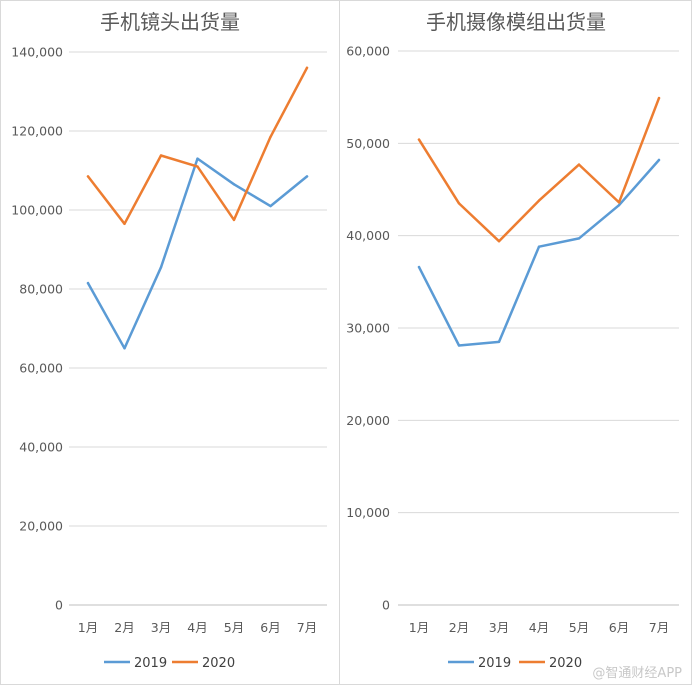 The height and width of the screenshot is (685, 692). I want to click on watermark: @智通财经APP, so click(637, 673).